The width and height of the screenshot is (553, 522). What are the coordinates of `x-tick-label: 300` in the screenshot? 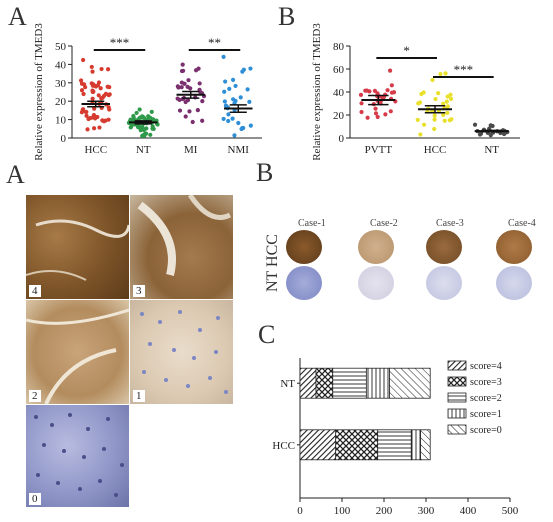 It's located at (426, 511).